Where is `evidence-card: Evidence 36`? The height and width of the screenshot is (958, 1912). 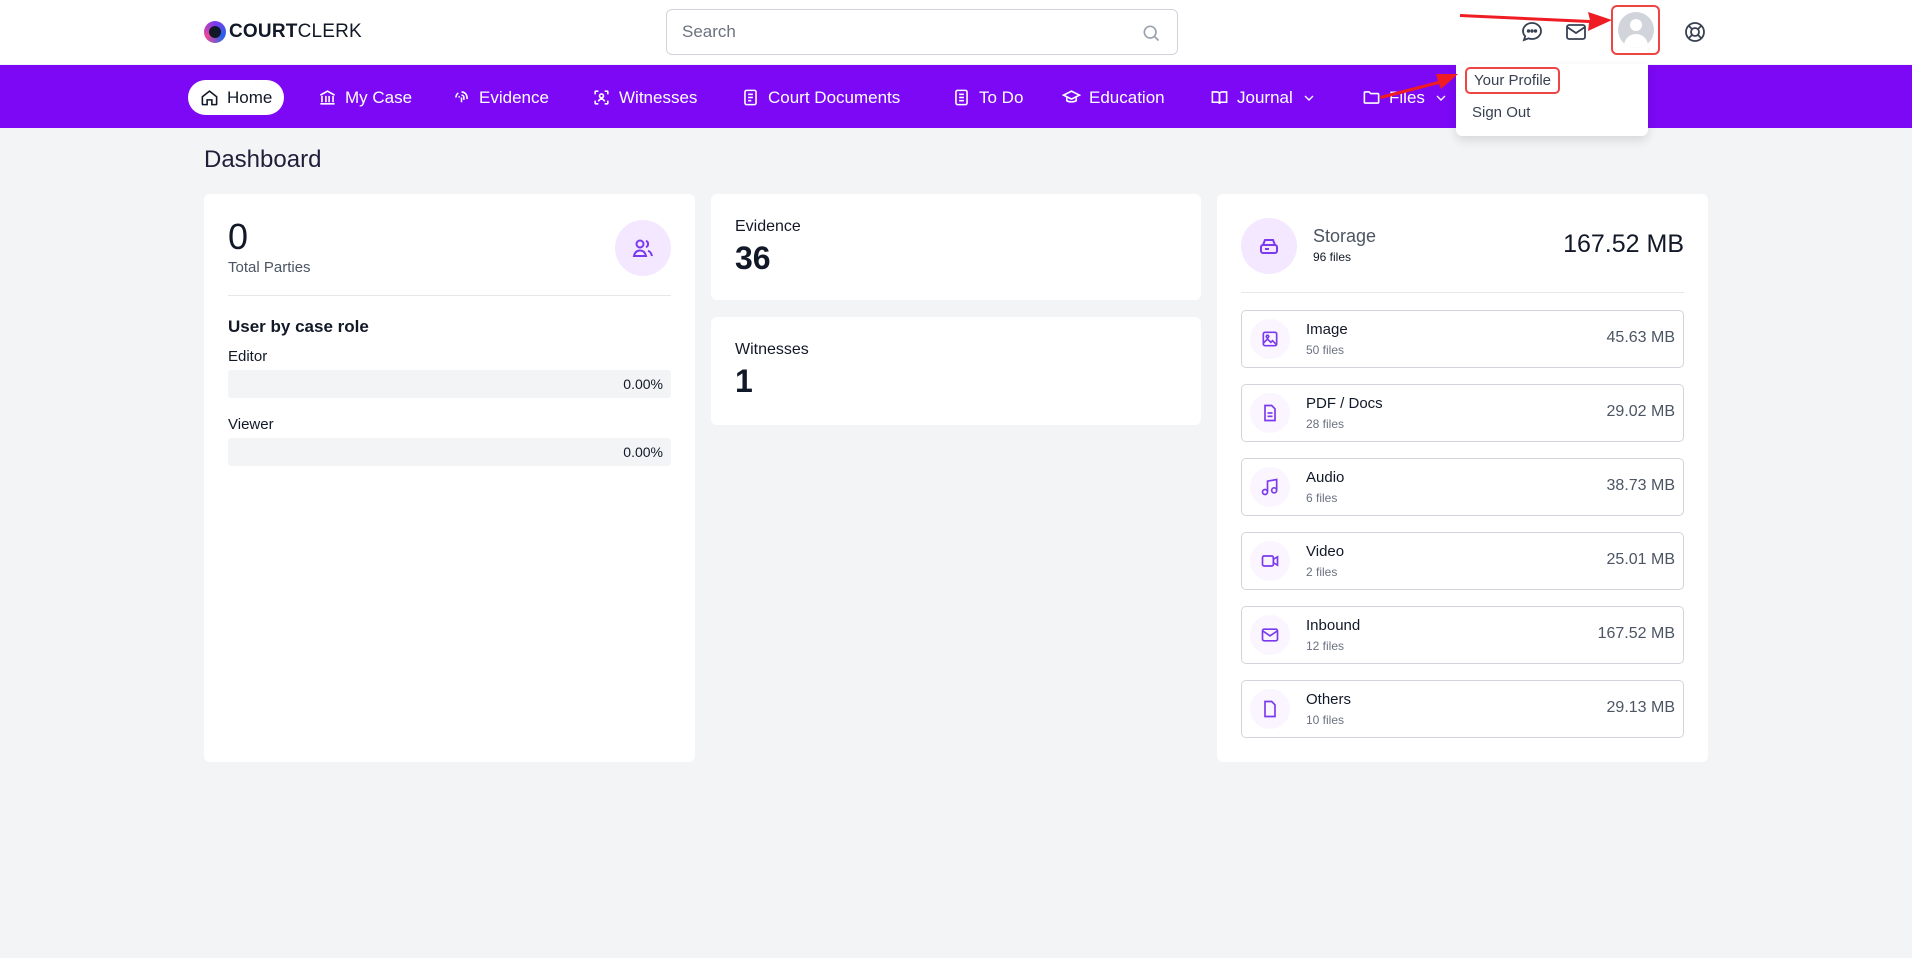 evidence-card: Evidence 36 is located at coordinates (956, 247).